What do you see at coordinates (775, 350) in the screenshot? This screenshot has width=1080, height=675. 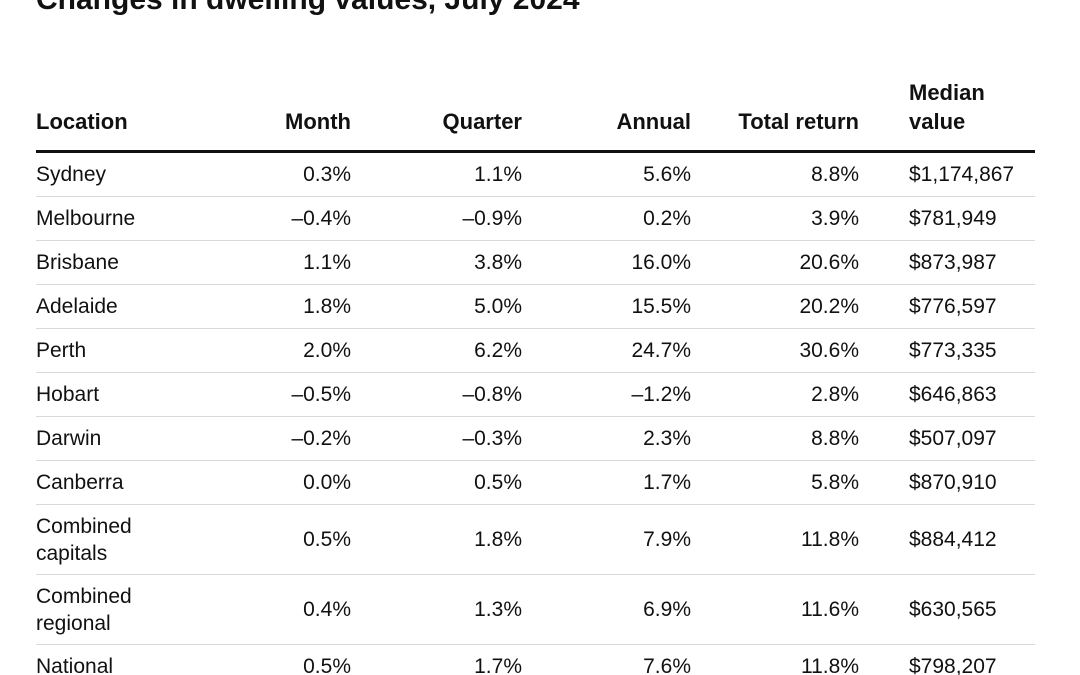 I see `cell-total-return: 30.6%` at bounding box center [775, 350].